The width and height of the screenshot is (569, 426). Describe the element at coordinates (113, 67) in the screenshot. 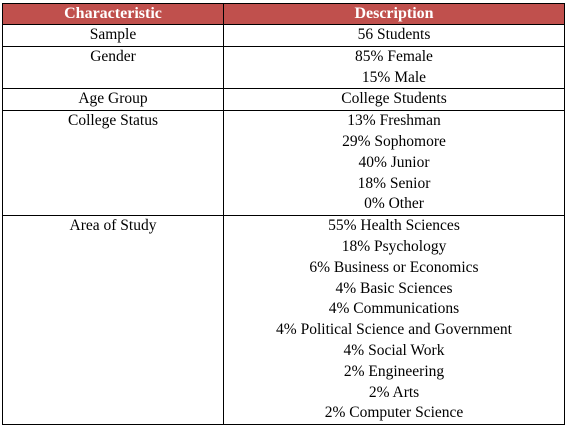

I see `characteristic-cell: Gender` at that location.